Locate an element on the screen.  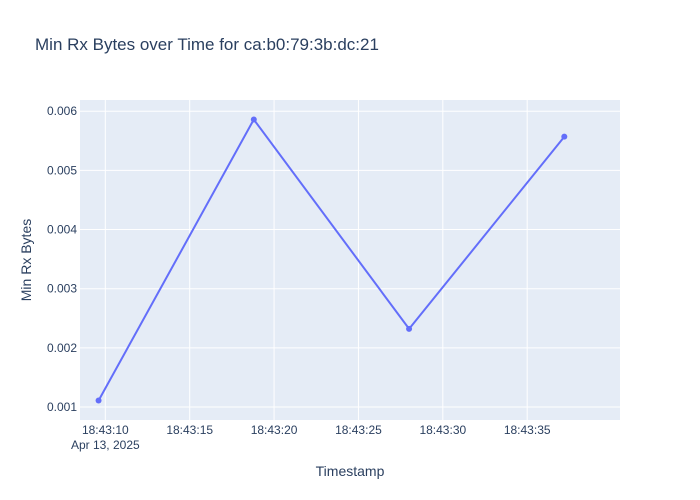
x-axis-title: Timestamp is located at coordinates (350, 471).